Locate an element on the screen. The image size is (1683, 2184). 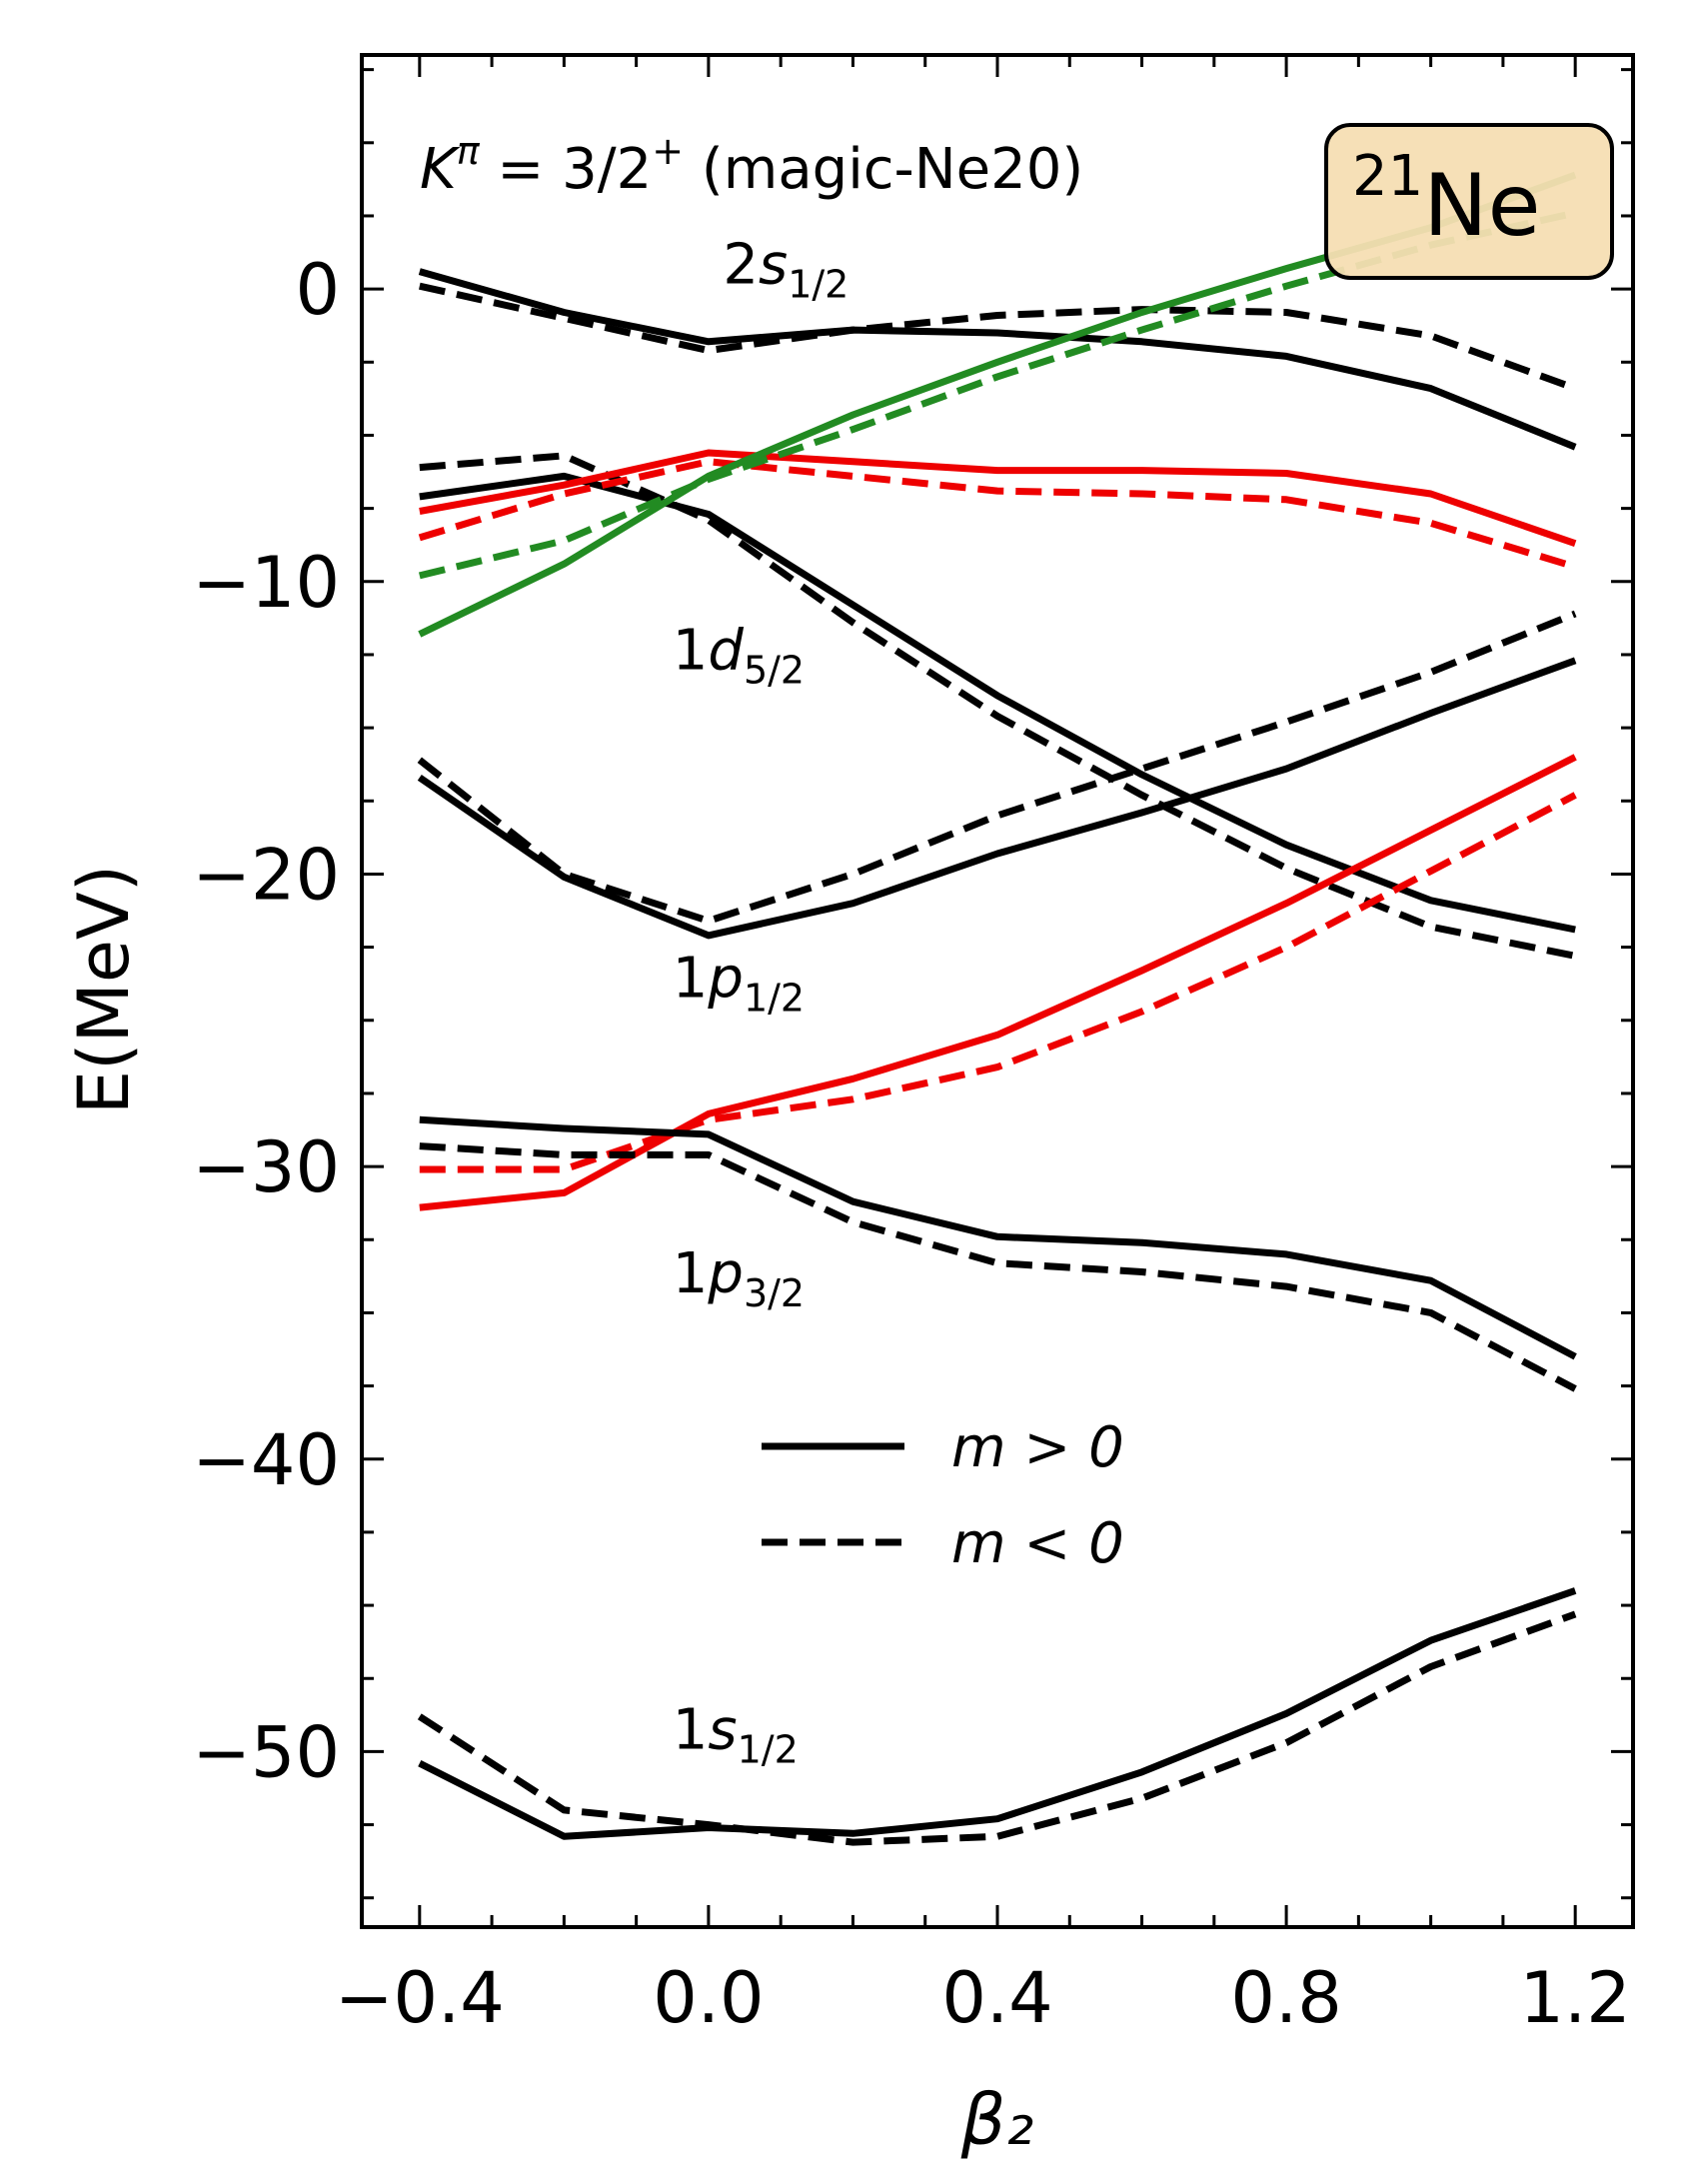
x-axis-label-text: β₂ is located at coordinates (997, 2120).